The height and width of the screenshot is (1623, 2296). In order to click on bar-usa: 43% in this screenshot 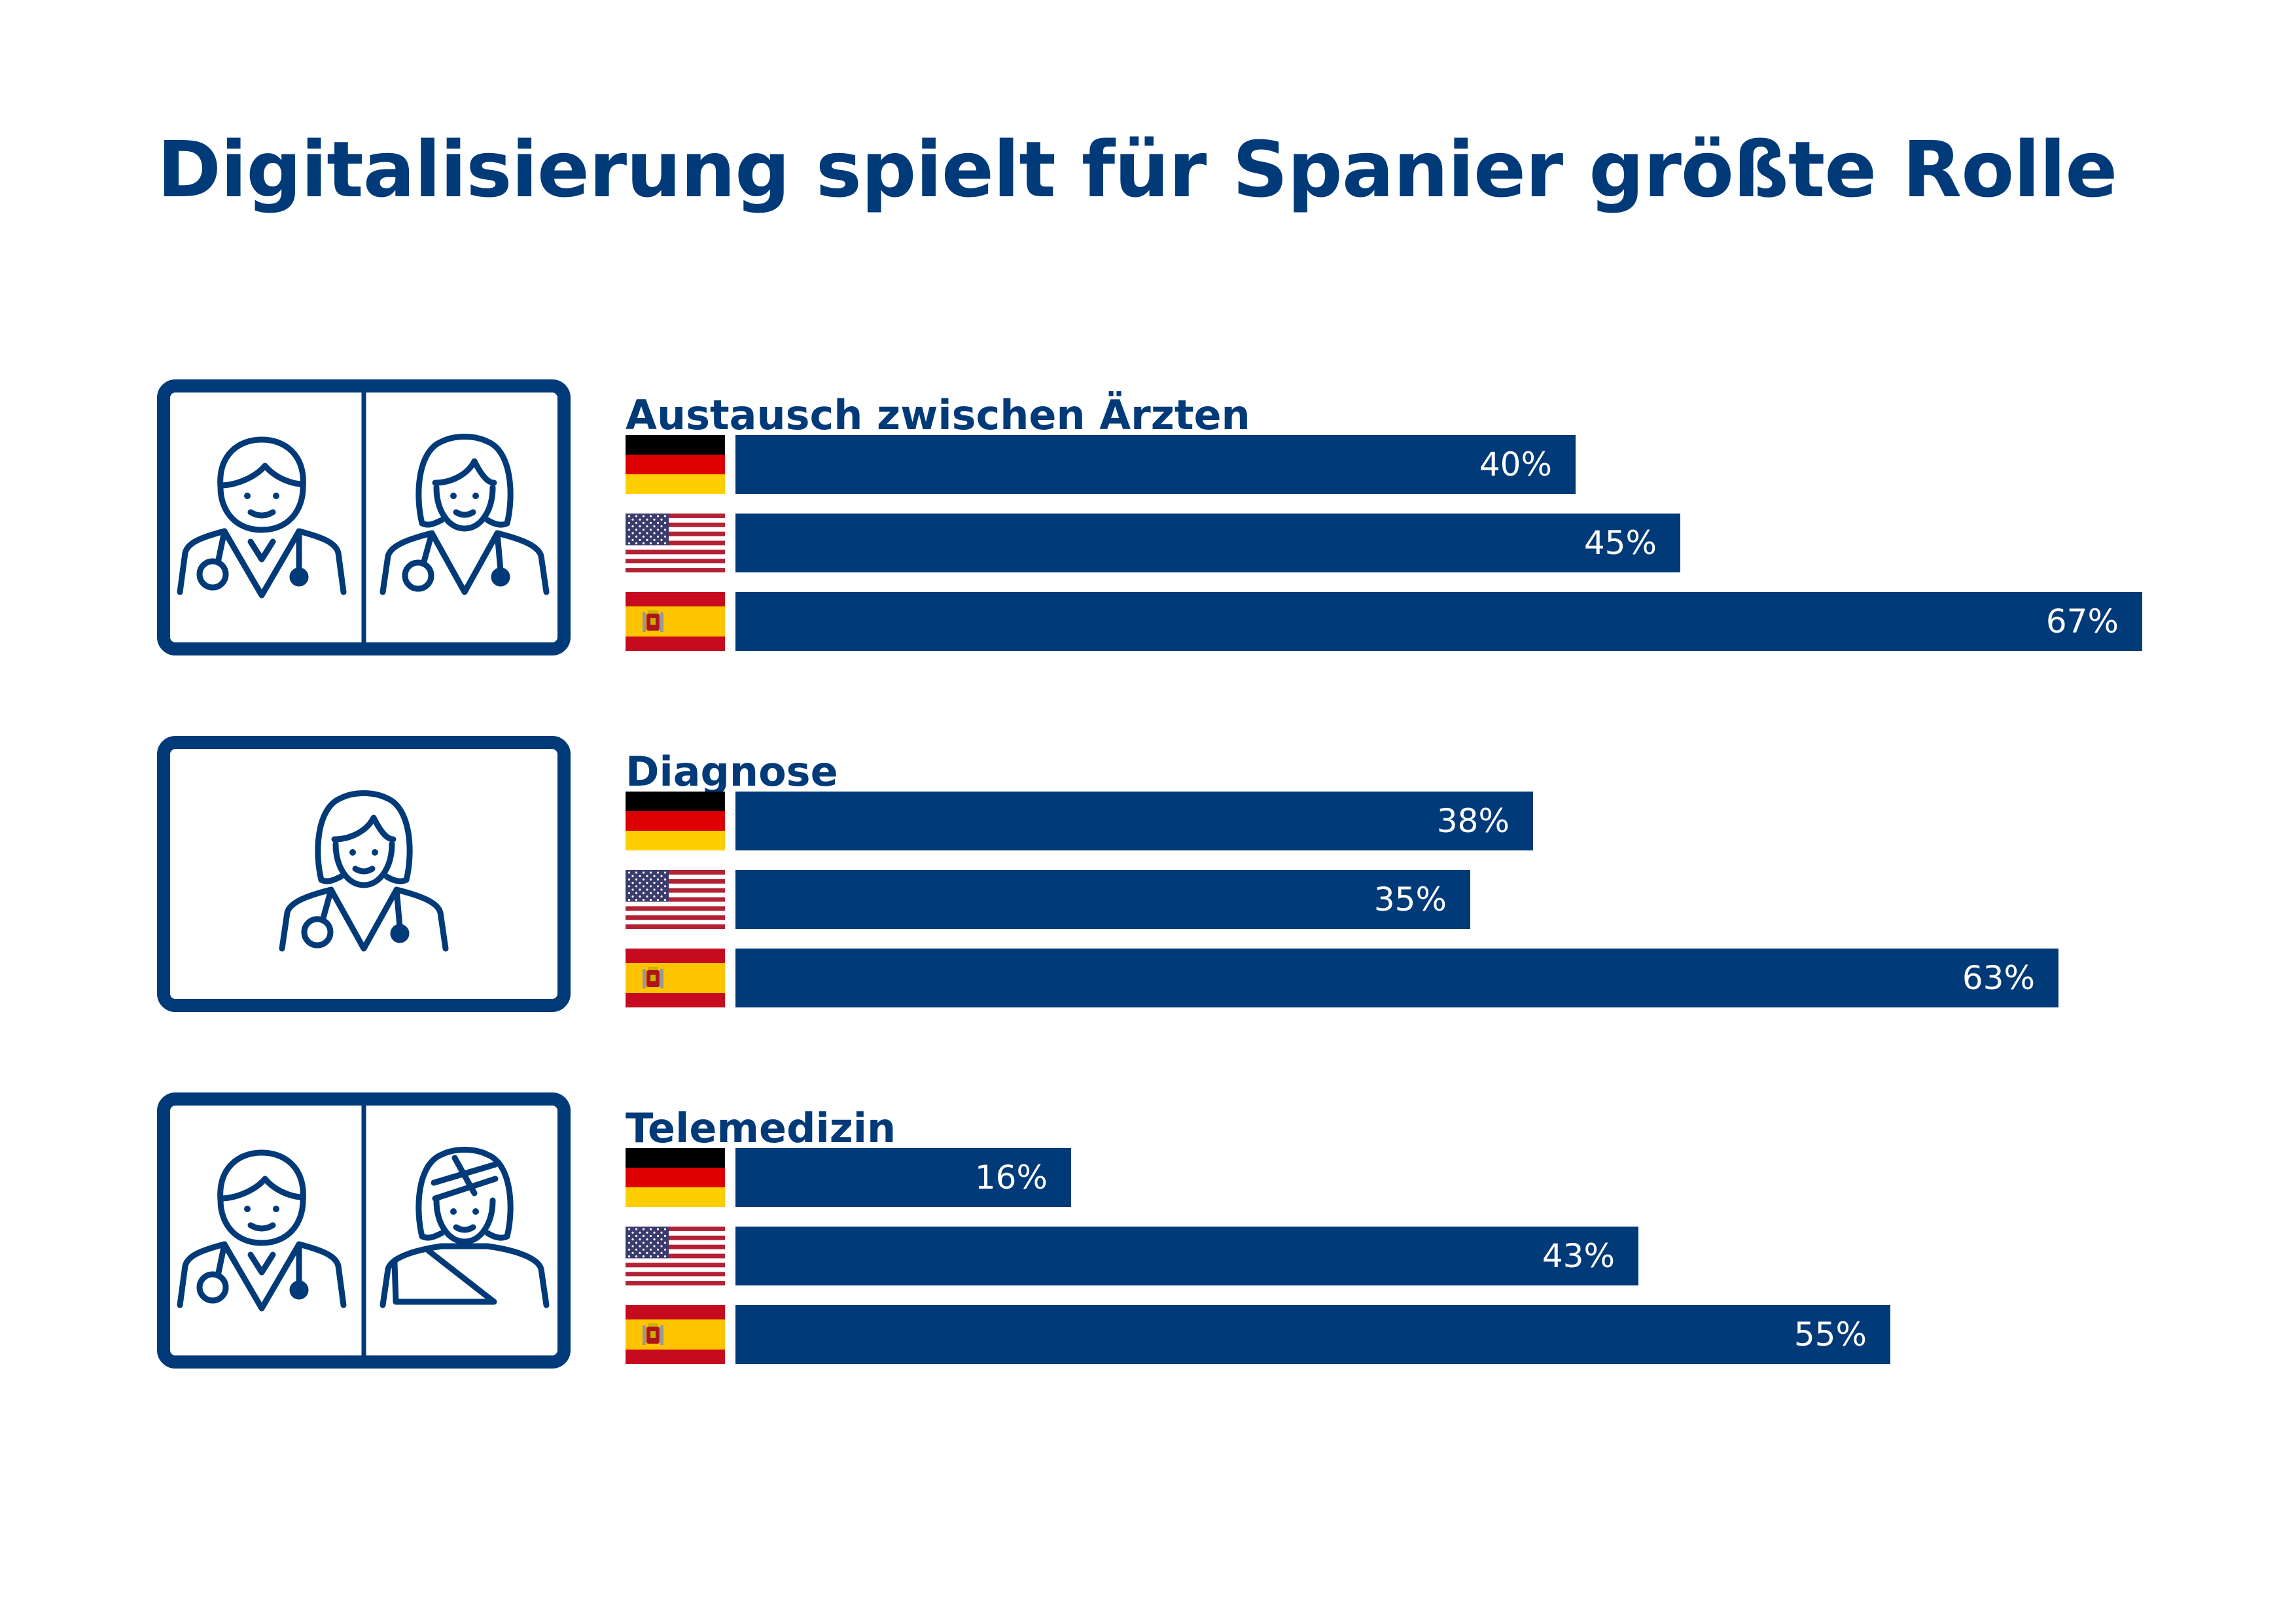, I will do `click(1186, 1256)`.